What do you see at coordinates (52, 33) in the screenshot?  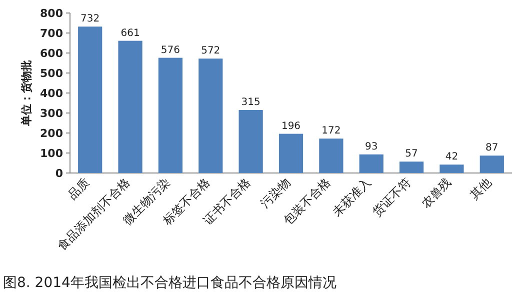 I see `y-tick-label: 700` at bounding box center [52, 33].